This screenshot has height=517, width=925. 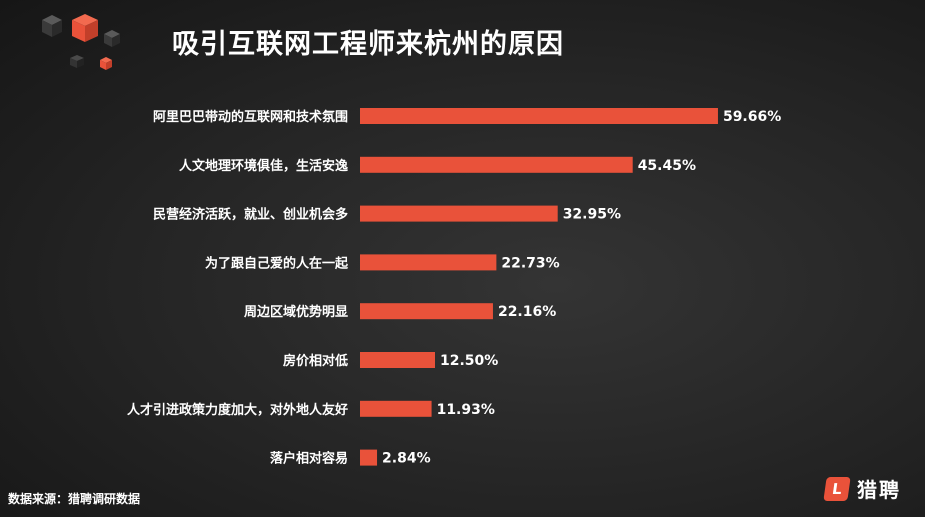 What do you see at coordinates (250, 117) in the screenshot?
I see `category-label: 阿里巴巴带动的互联网和技术氛围` at bounding box center [250, 117].